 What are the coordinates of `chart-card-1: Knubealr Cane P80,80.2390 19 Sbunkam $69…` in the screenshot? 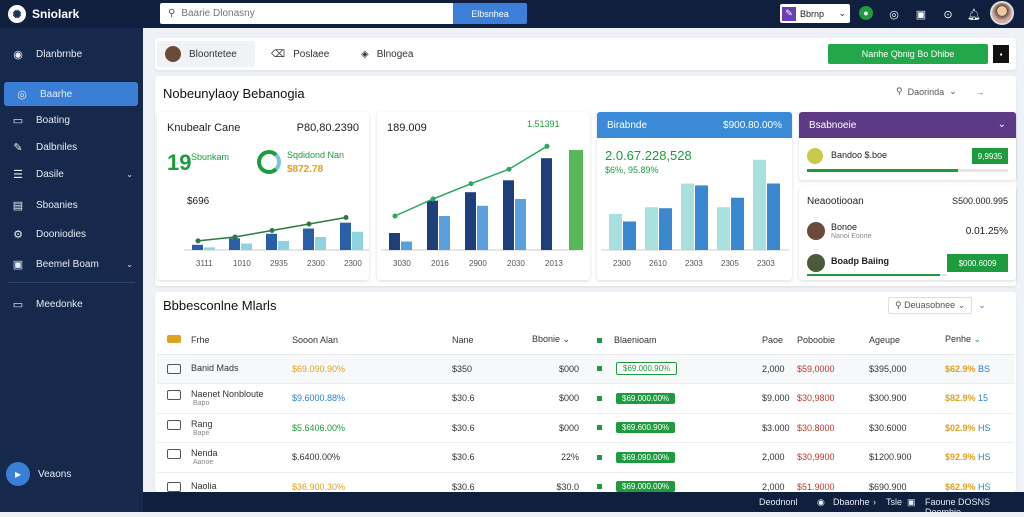 It's located at (263, 196).